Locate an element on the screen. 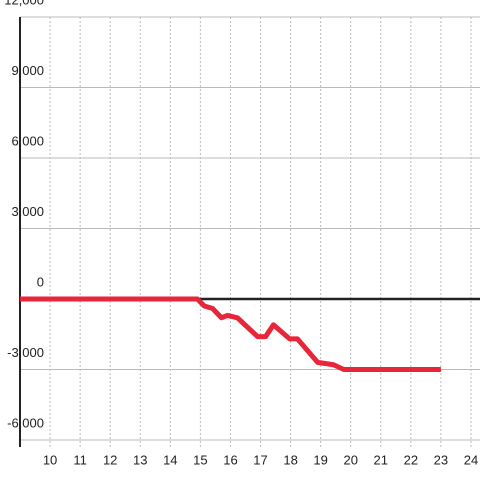 The image size is (480, 480). y-tick-label: -6,000 is located at coordinates (25, 422).